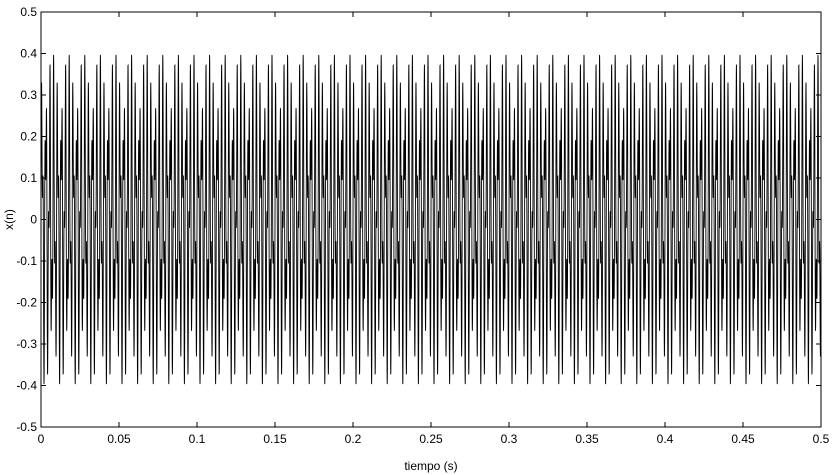  I want to click on x-tick-label: 0.1, so click(197, 439).